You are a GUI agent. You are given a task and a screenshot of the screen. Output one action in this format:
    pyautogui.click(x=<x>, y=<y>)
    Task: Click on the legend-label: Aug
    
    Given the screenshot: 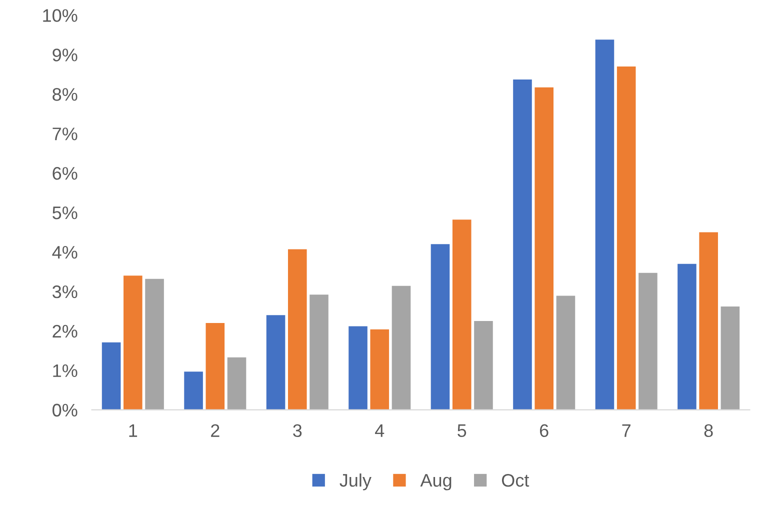 What is the action you would take?
    pyautogui.click(x=436, y=482)
    